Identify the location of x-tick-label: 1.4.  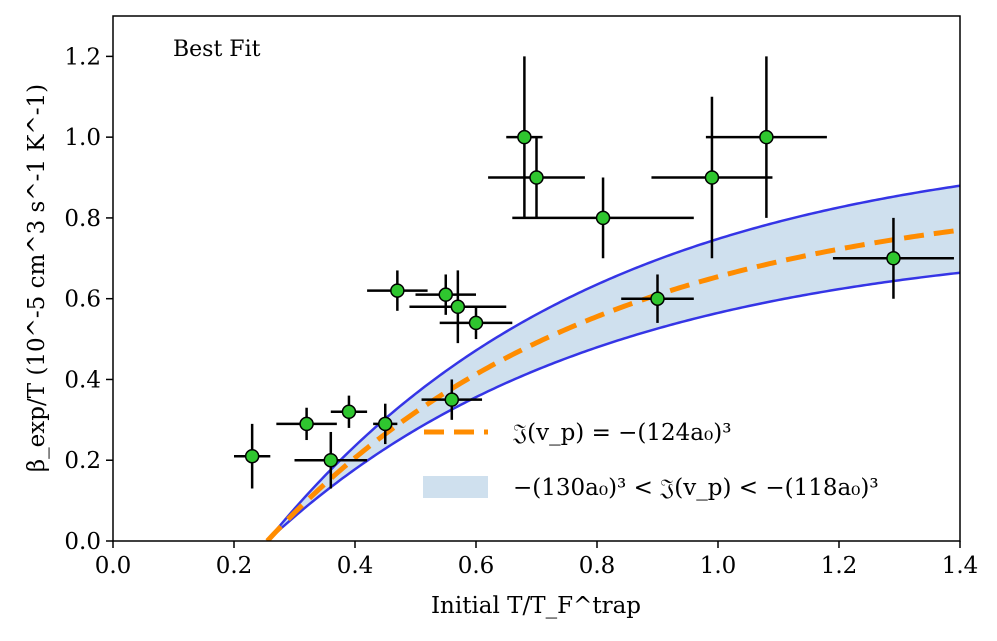
(960, 566).